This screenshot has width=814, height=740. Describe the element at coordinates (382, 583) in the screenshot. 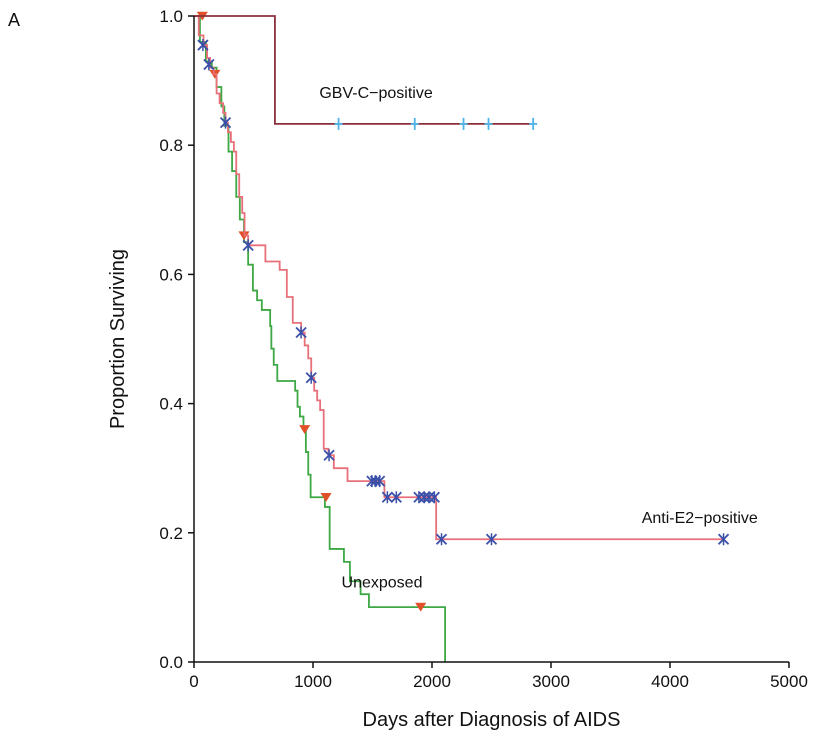

I see `series-label: Unexposed` at that location.